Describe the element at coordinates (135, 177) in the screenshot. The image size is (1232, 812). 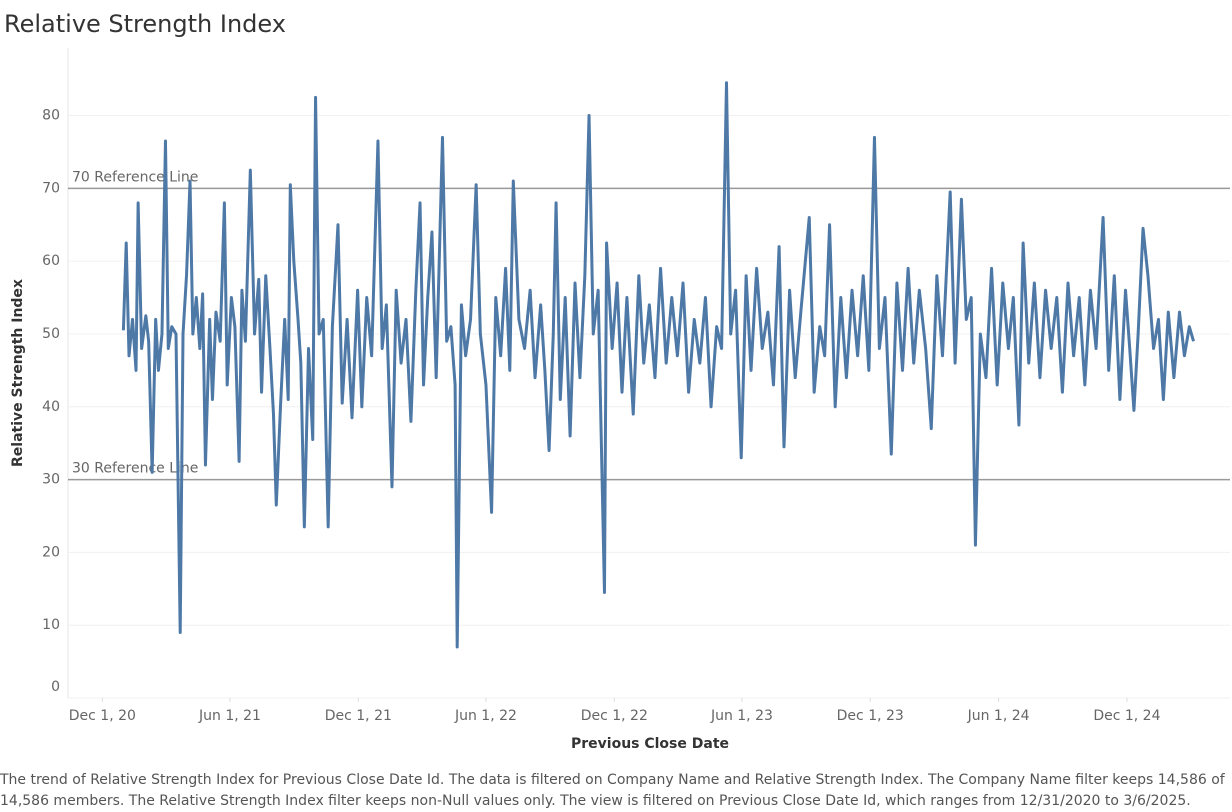
I see `reference-label: 70 Reference Line` at that location.